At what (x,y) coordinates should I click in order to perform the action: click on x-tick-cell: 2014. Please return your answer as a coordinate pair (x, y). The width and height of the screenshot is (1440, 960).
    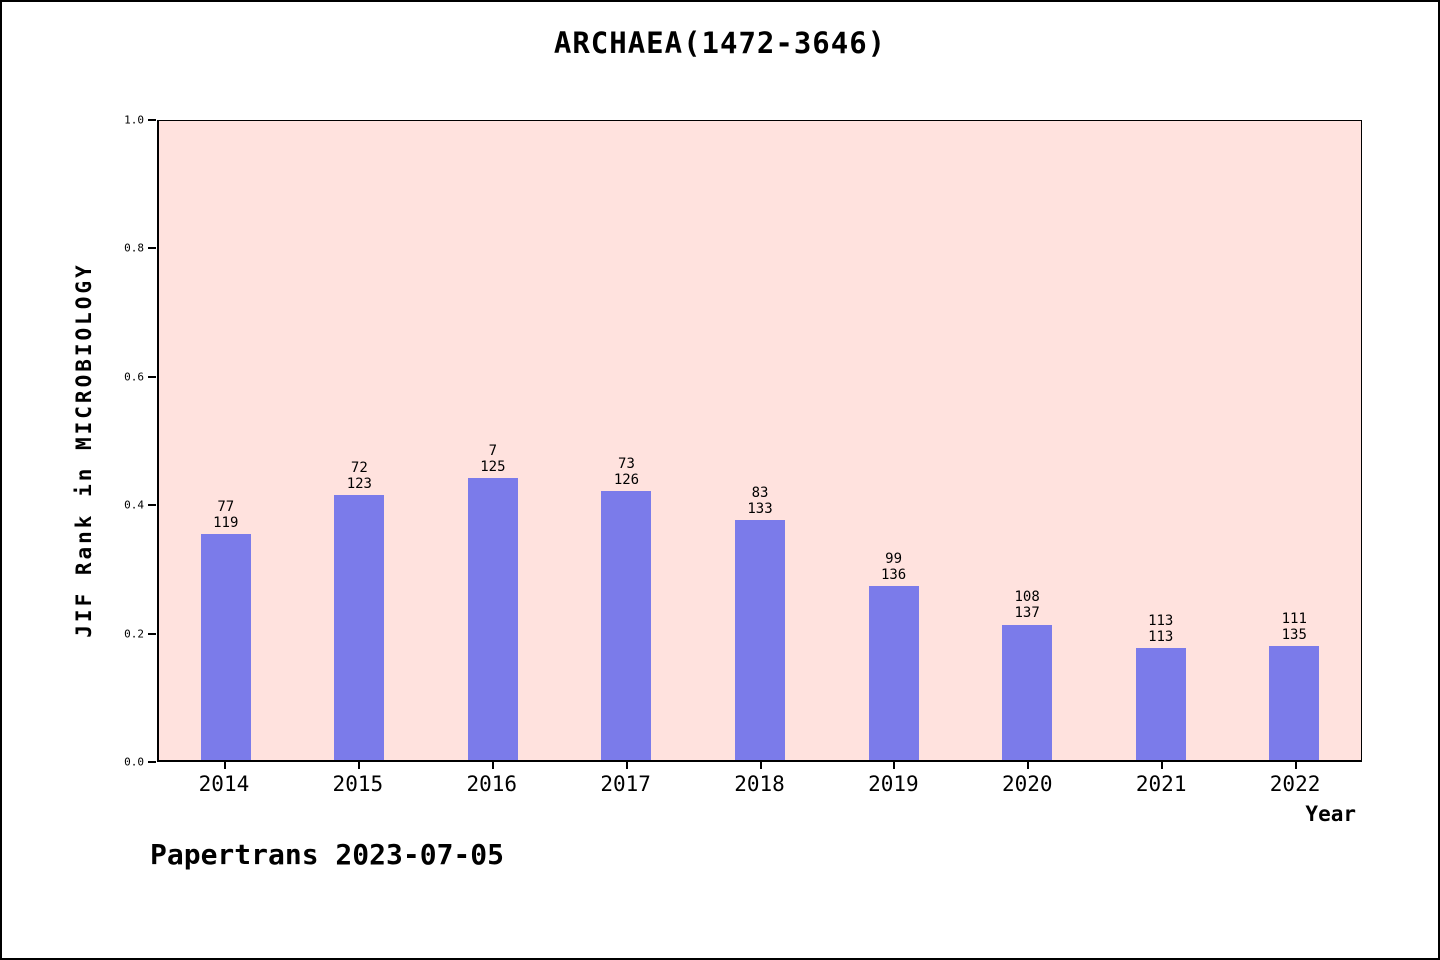
    Looking at the image, I should click on (224, 783).